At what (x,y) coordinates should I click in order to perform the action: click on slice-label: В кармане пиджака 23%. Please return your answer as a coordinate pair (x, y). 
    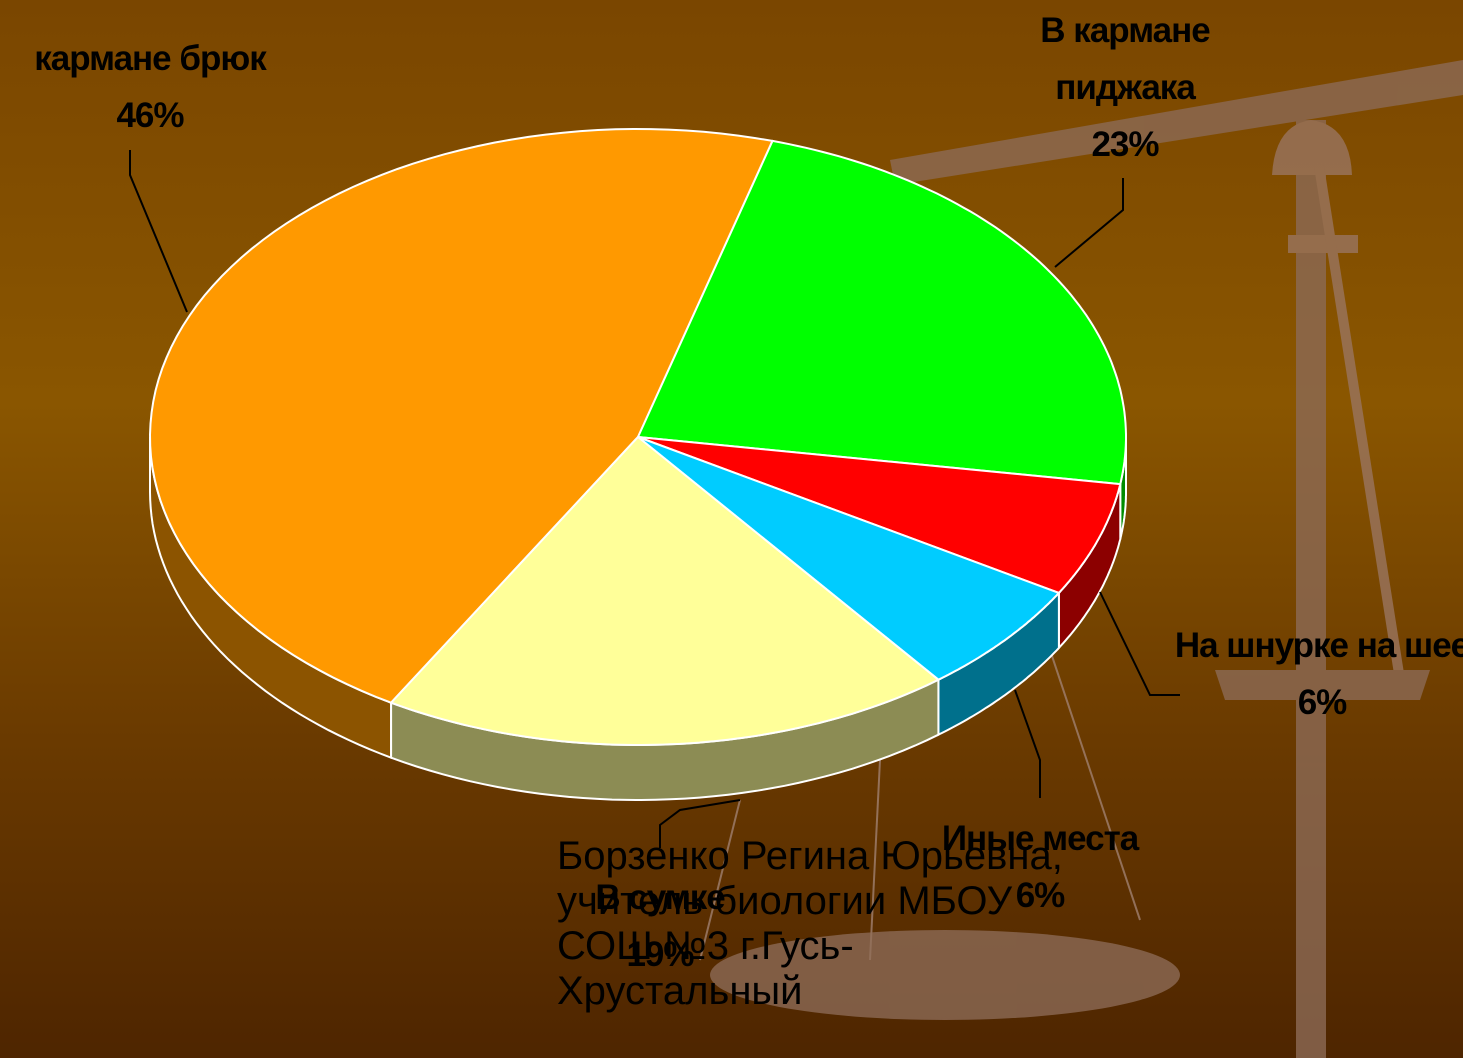
    Looking at the image, I should click on (1125, 87).